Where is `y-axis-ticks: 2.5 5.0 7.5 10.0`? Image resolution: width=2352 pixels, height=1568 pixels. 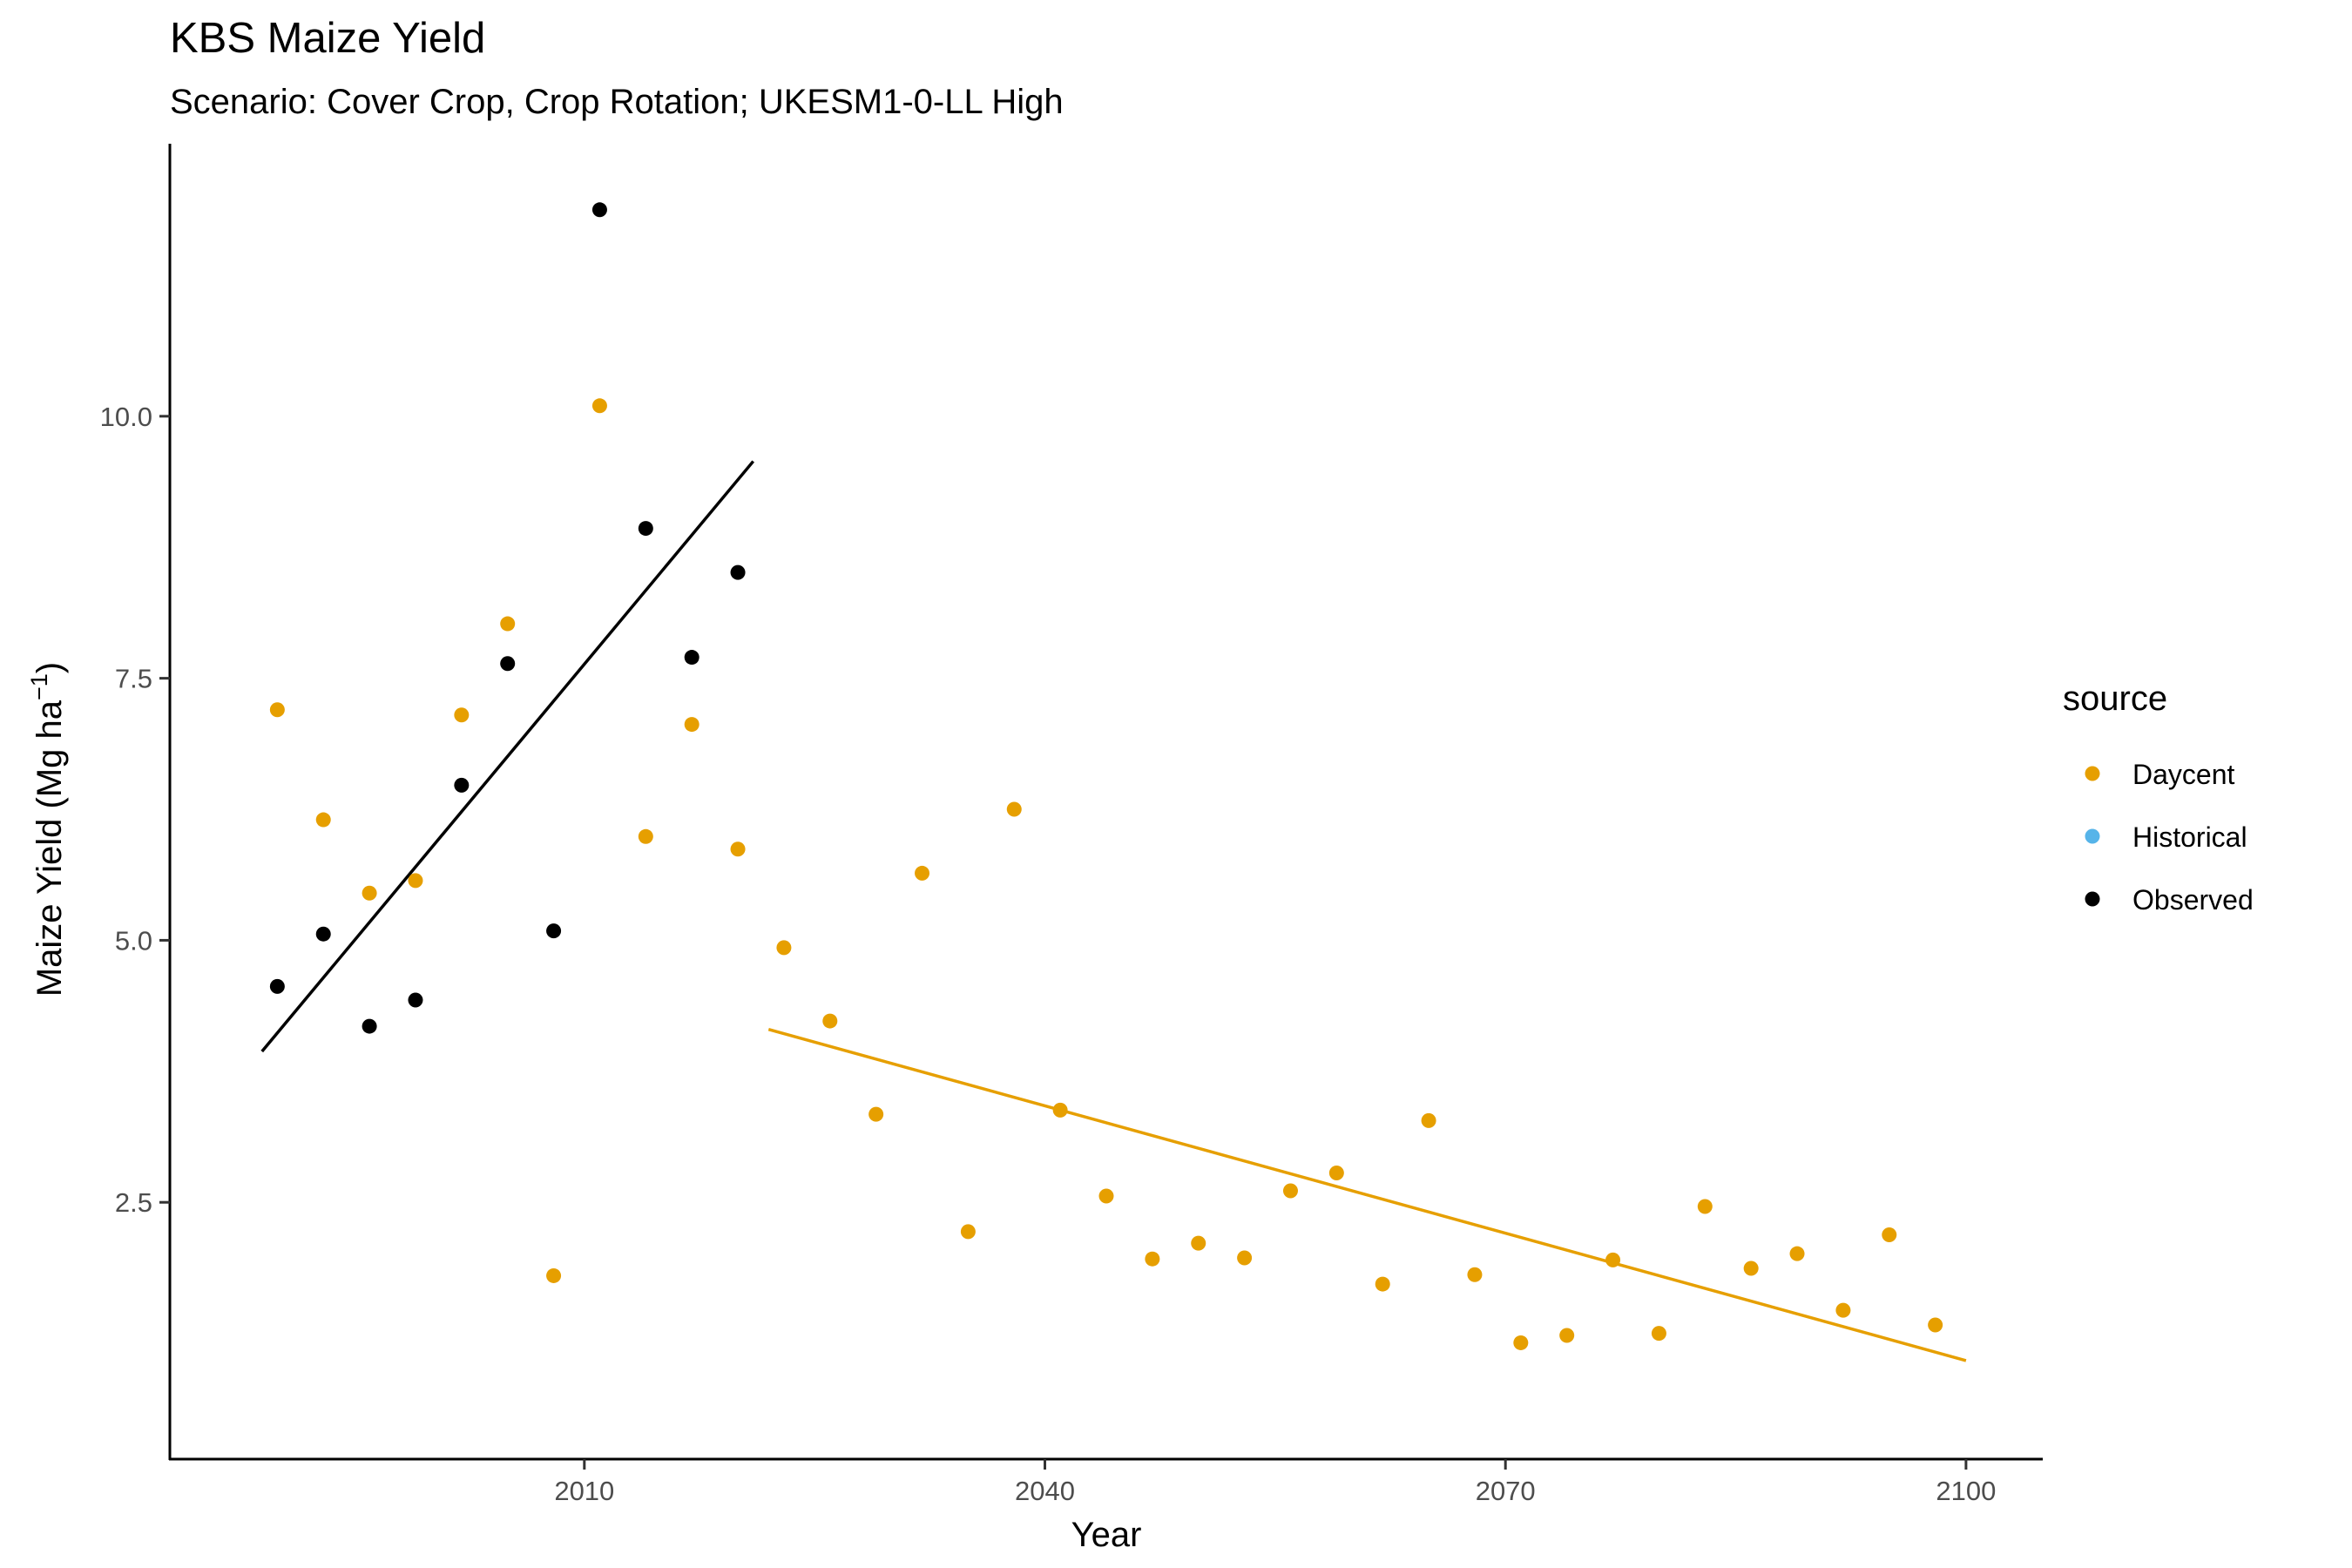
y-axis-ticks: 2.5 5.0 7.5 10.0 is located at coordinates (135, 810).